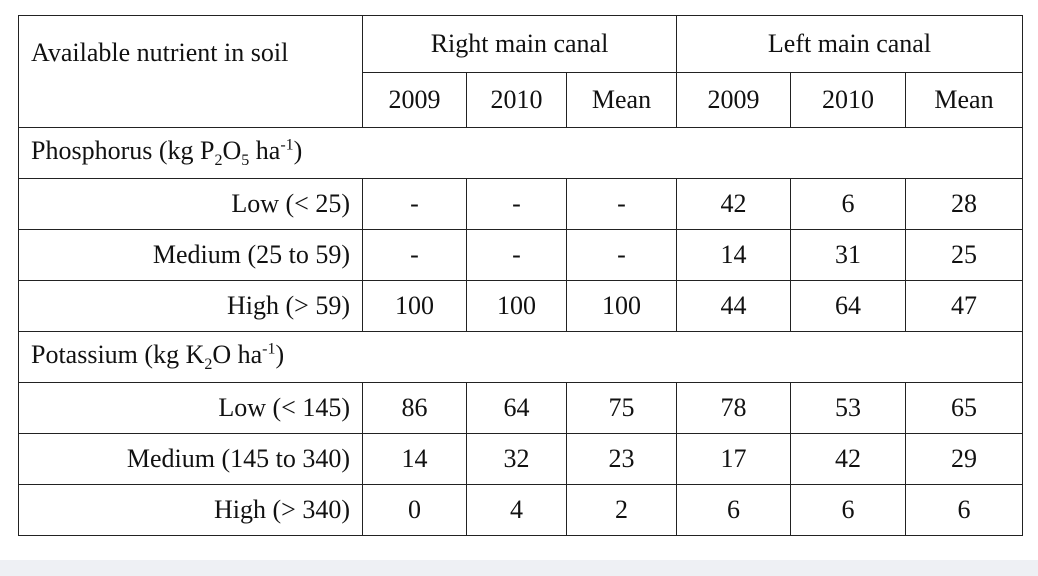 The width and height of the screenshot is (1038, 576). What do you see at coordinates (621, 510) in the screenshot?
I see `value-cell: 2` at bounding box center [621, 510].